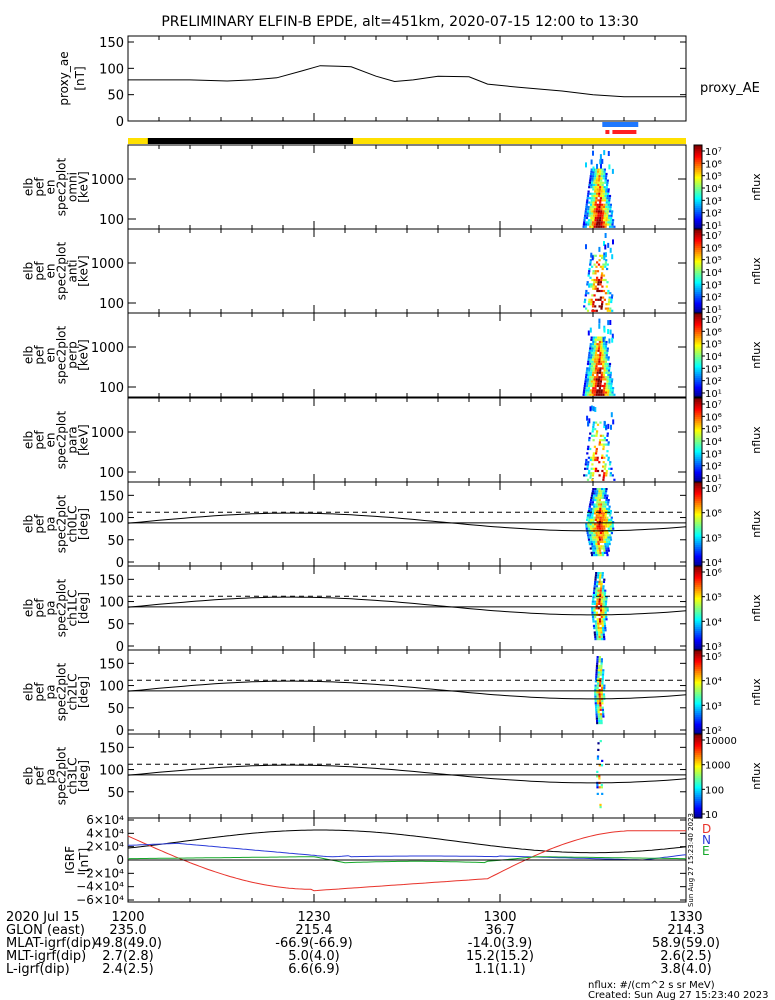 The width and height of the screenshot is (775, 1000). I want to click on ephemeris-value: 49.8(49.0), so click(128, 943).